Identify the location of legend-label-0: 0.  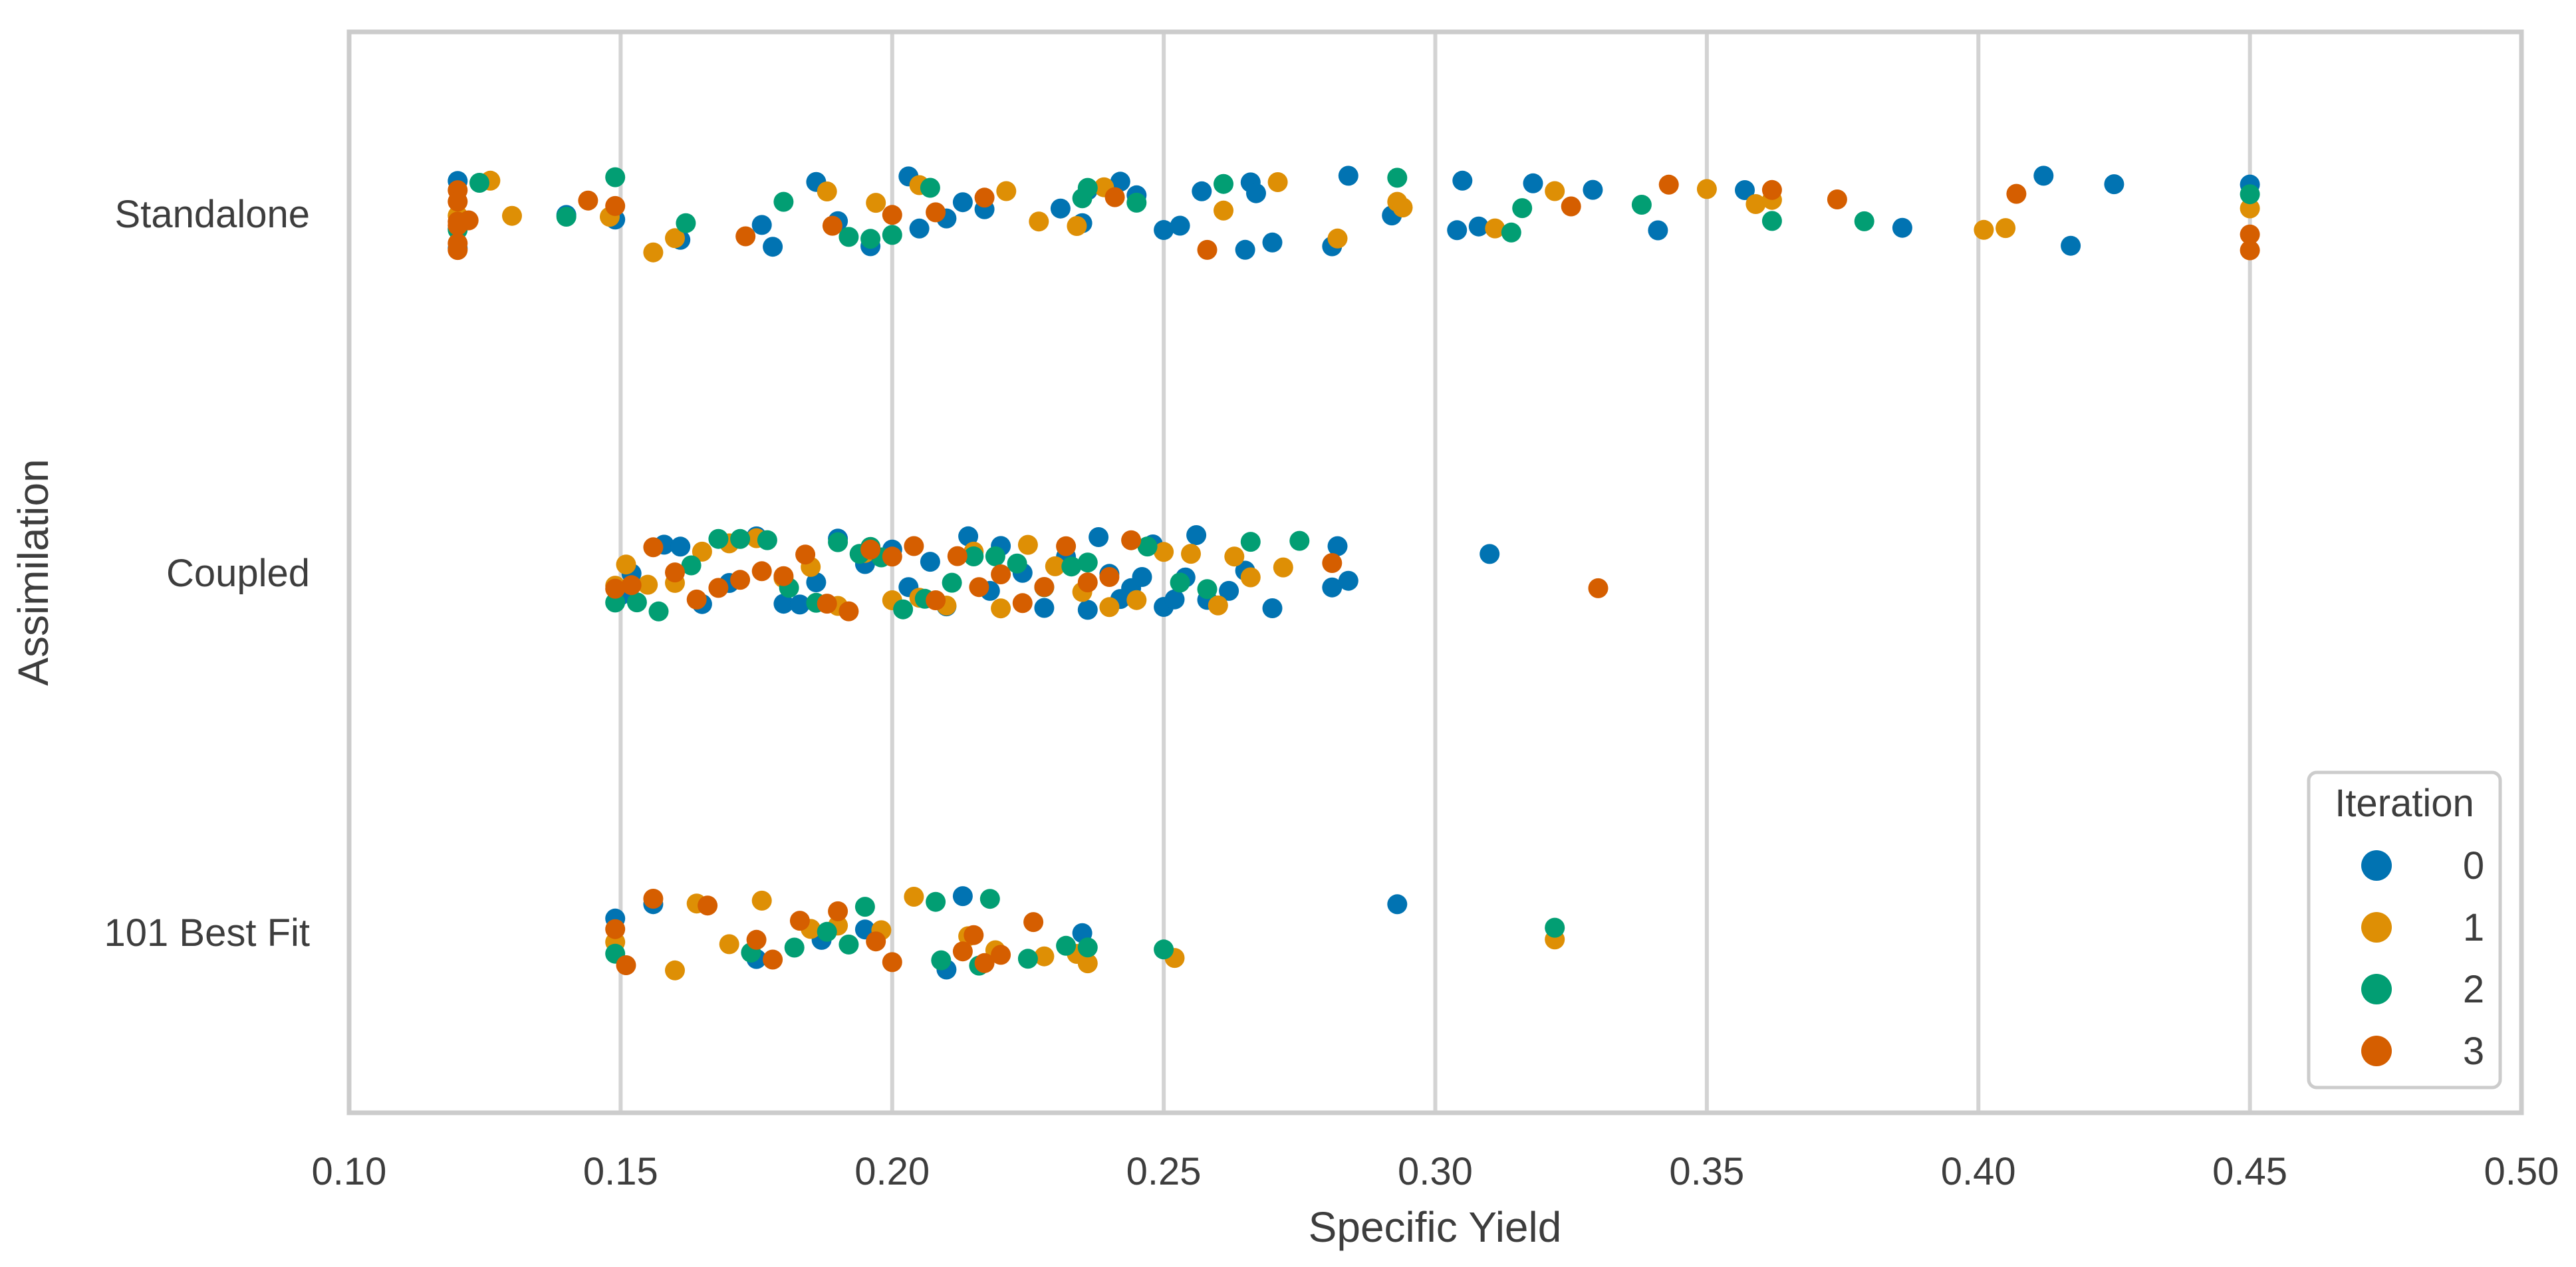
(2473, 865).